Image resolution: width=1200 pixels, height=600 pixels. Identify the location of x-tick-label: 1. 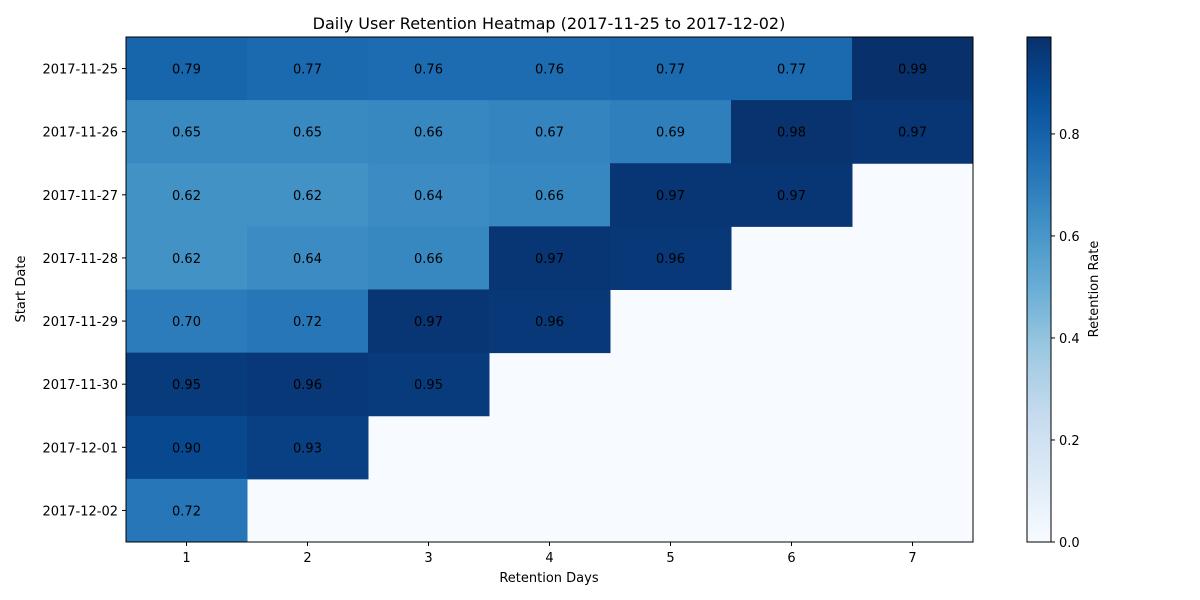
(186, 558).